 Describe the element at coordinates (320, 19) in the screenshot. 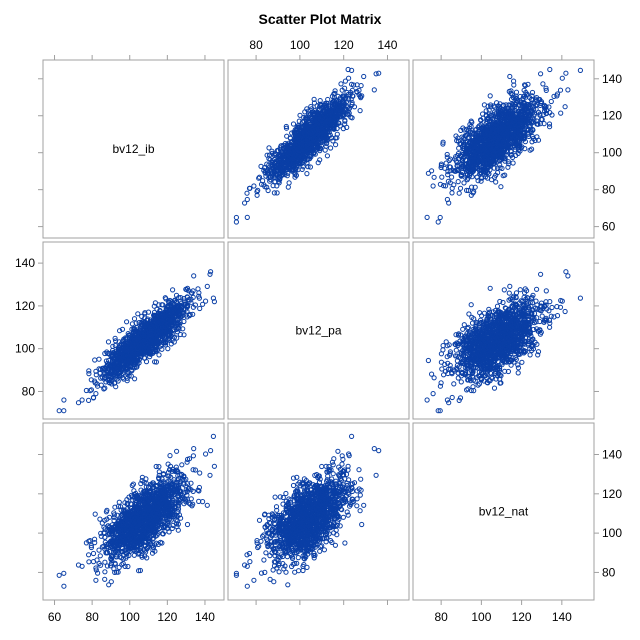

I see `chart-title: Scatter Plot Matrix` at that location.